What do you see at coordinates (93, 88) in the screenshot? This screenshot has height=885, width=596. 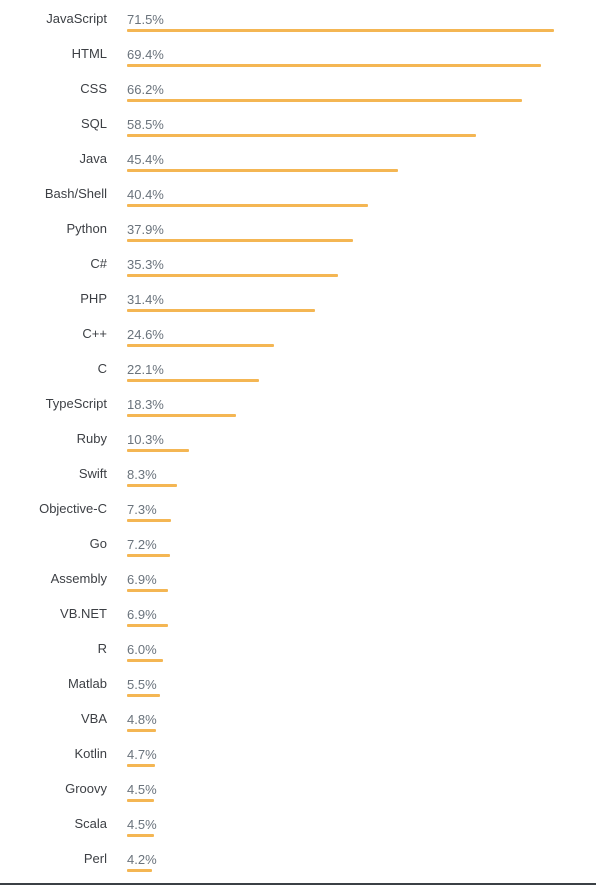 I see `category-label: CSS` at bounding box center [93, 88].